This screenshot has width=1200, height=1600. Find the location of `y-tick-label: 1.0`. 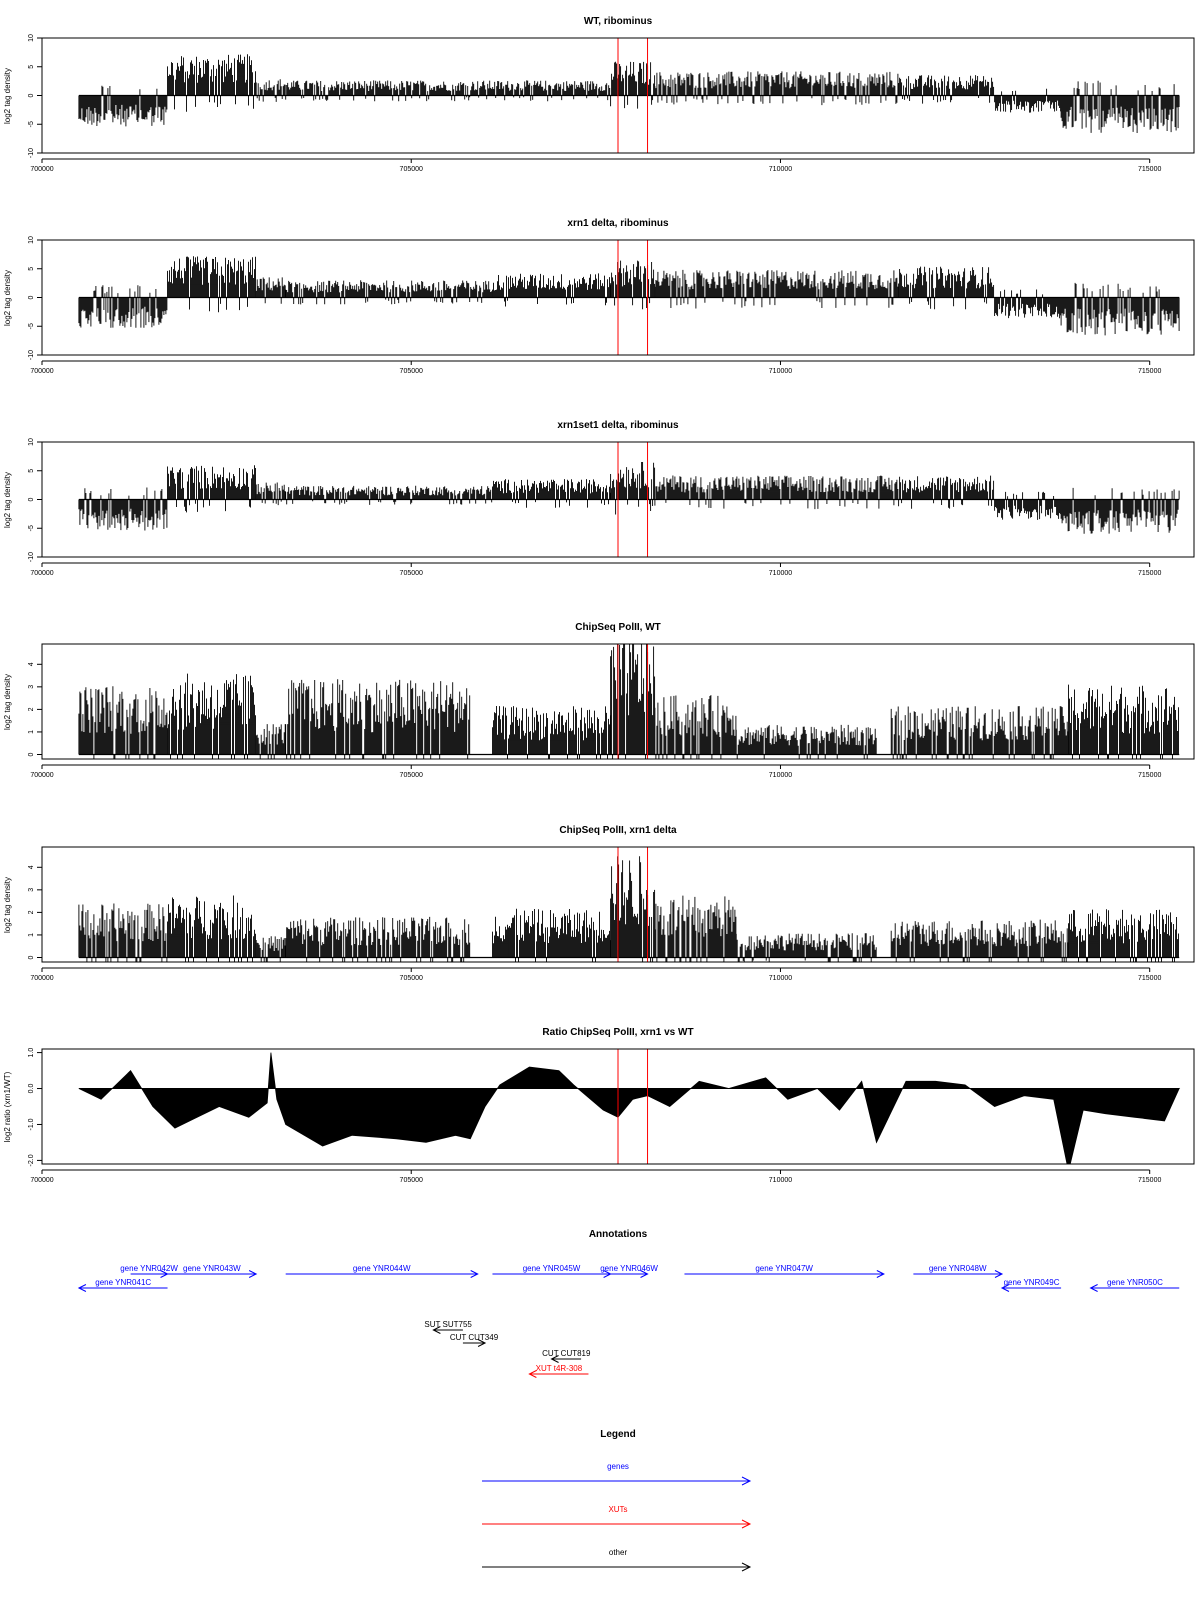

y-tick-label: 1.0 is located at coordinates (31, 1053).